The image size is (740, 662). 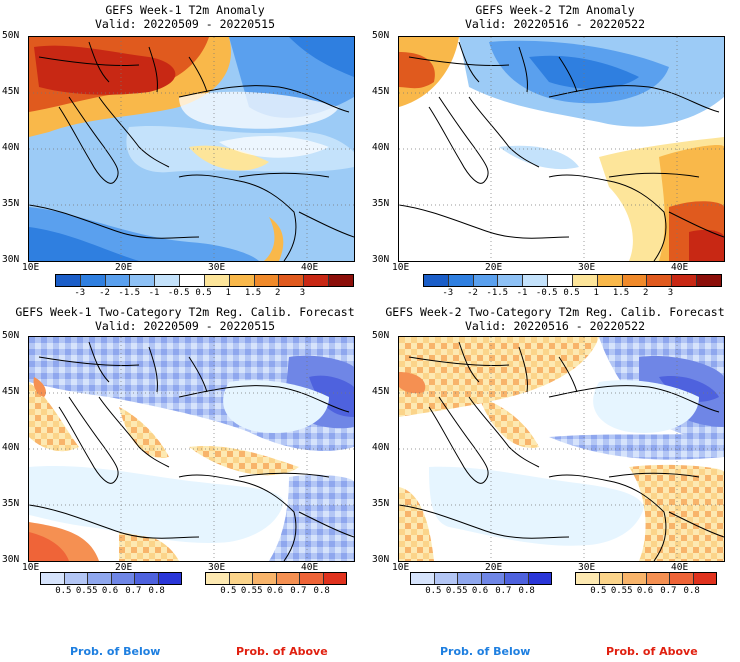 I want to click on legend-prob-above-left: Prob. of Above, so click(x=282, y=651).